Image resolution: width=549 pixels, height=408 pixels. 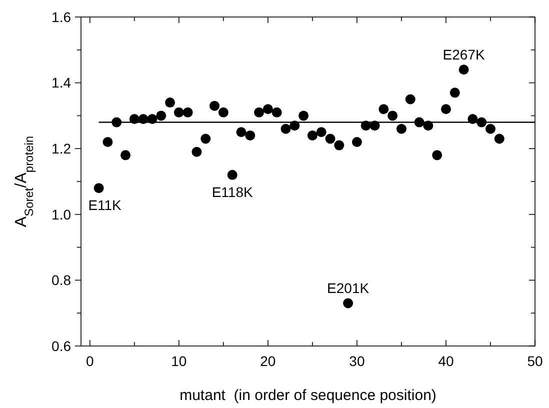 I want to click on annotation: E11K, so click(x=105, y=205).